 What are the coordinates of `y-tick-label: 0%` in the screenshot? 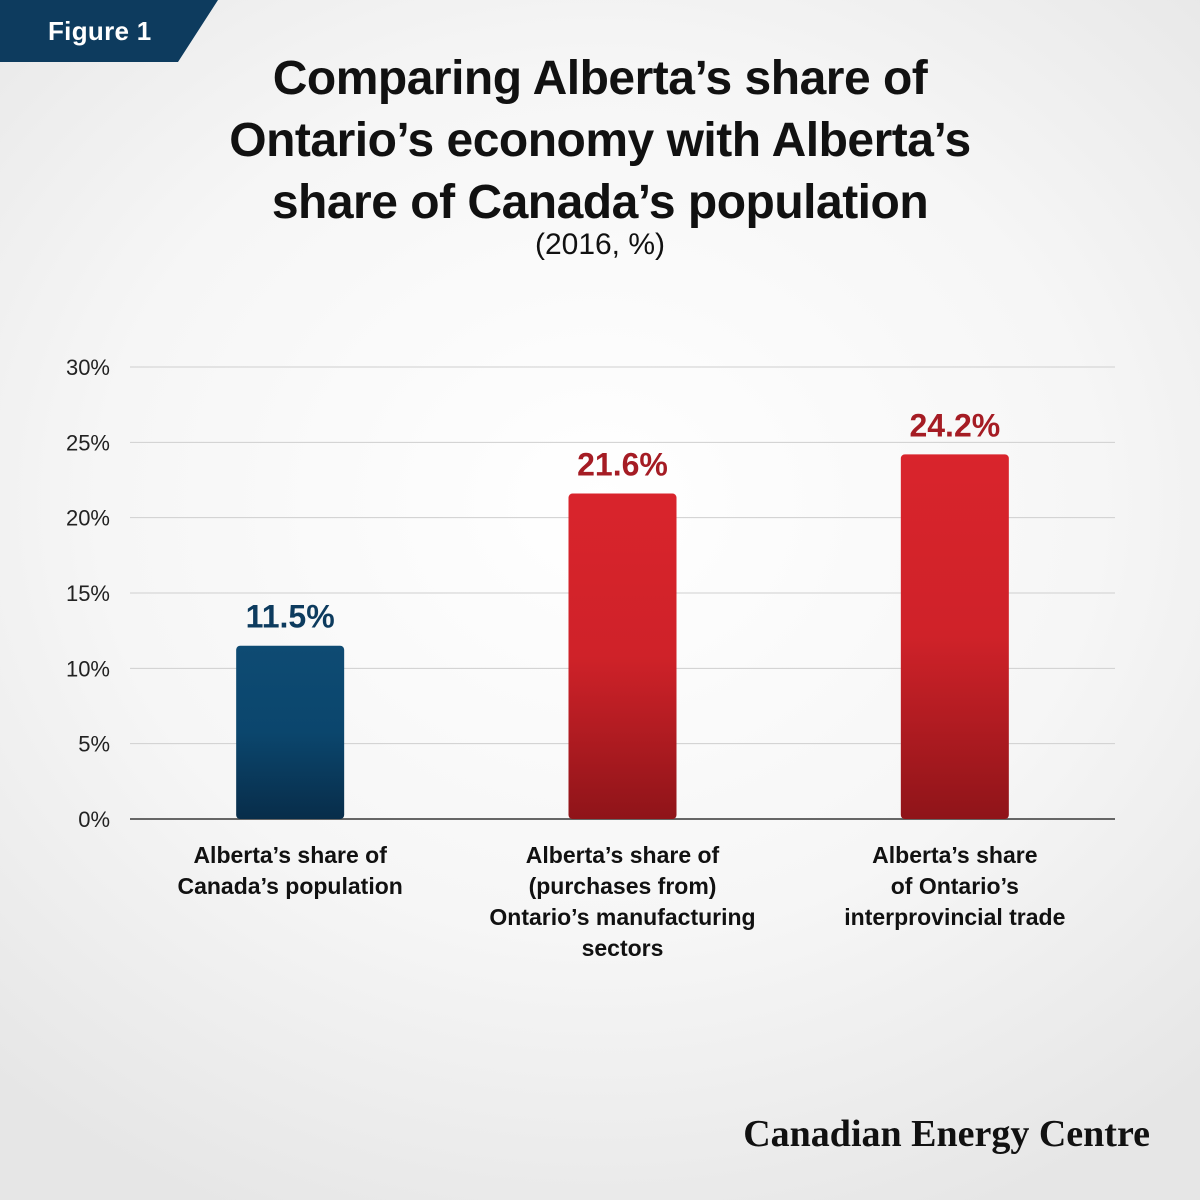 It's located at (94, 819).